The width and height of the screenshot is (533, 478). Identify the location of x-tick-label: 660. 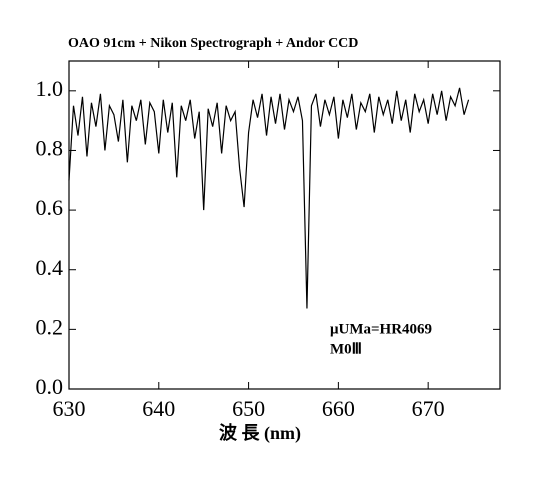
(338, 408).